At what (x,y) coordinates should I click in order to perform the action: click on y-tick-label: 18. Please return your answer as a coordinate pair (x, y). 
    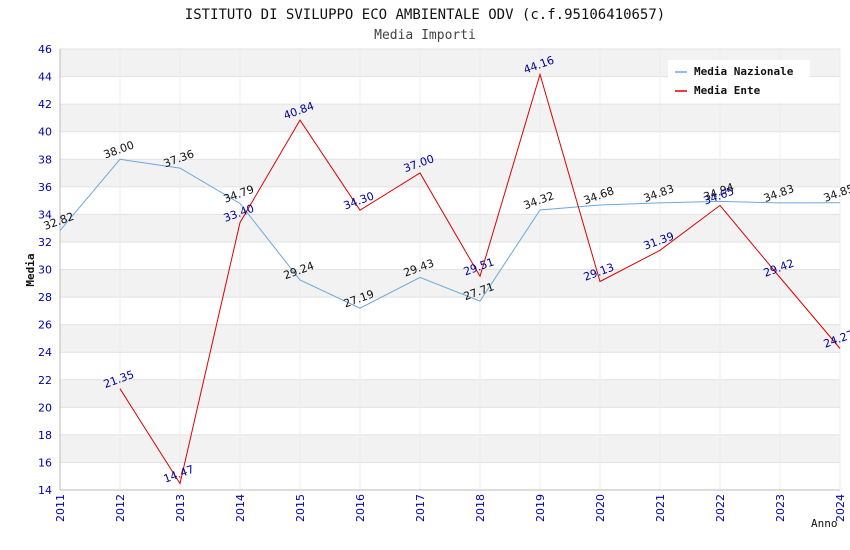
    Looking at the image, I should click on (45, 435).